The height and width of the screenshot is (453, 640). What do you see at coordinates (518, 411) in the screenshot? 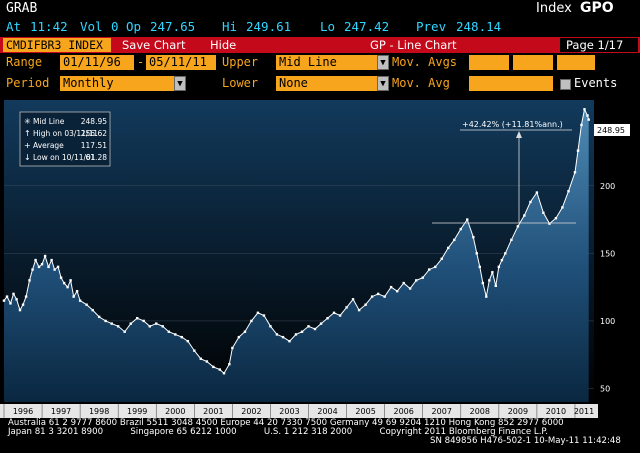
I see `x-tick-label: 2009` at bounding box center [518, 411].